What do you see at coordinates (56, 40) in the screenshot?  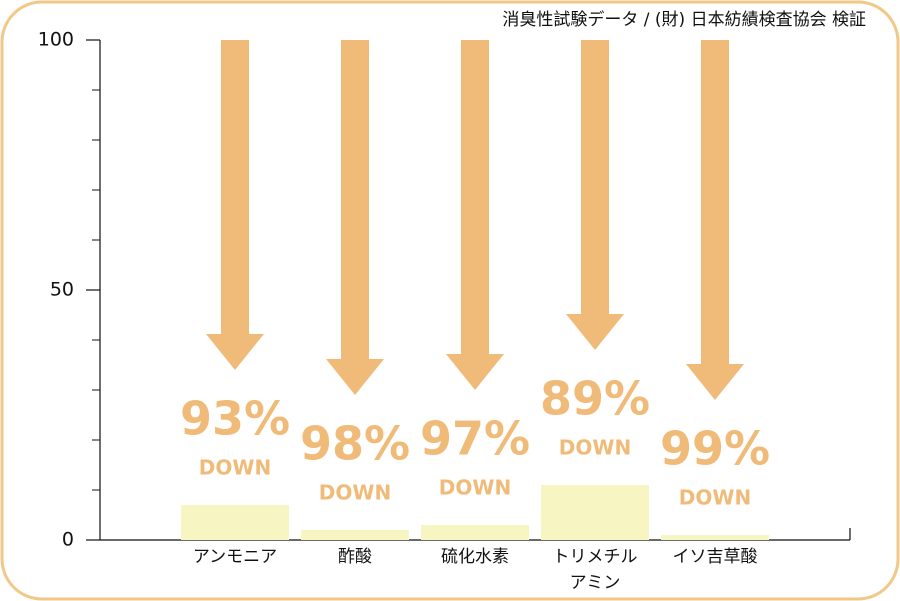 I see `y-tick-label: 100` at bounding box center [56, 40].